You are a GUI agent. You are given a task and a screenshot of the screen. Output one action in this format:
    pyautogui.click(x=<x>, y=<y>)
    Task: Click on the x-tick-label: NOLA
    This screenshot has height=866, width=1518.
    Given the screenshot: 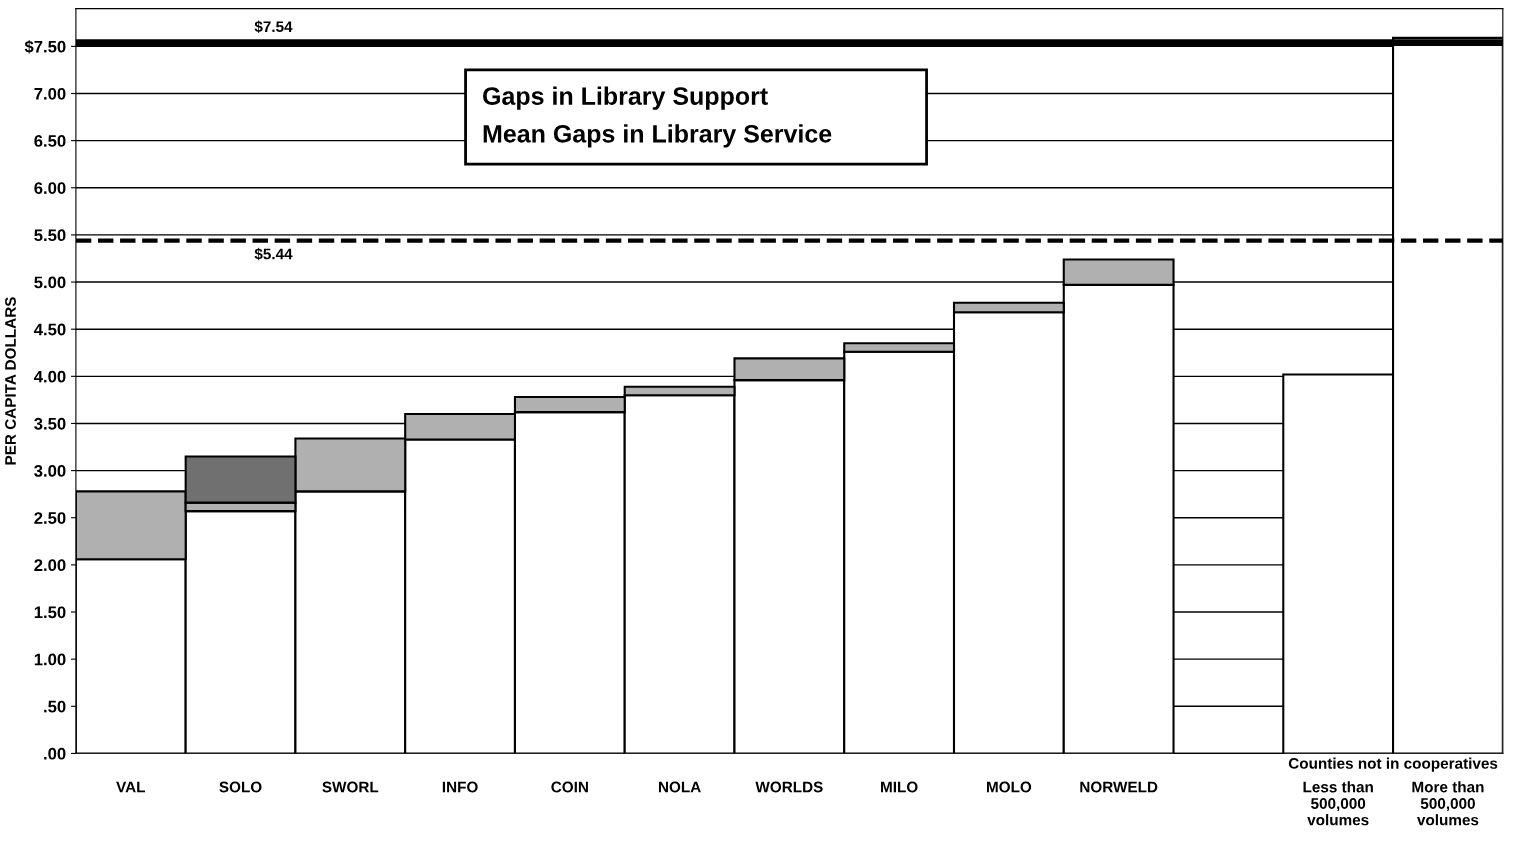 What is the action you would take?
    pyautogui.click(x=679, y=787)
    